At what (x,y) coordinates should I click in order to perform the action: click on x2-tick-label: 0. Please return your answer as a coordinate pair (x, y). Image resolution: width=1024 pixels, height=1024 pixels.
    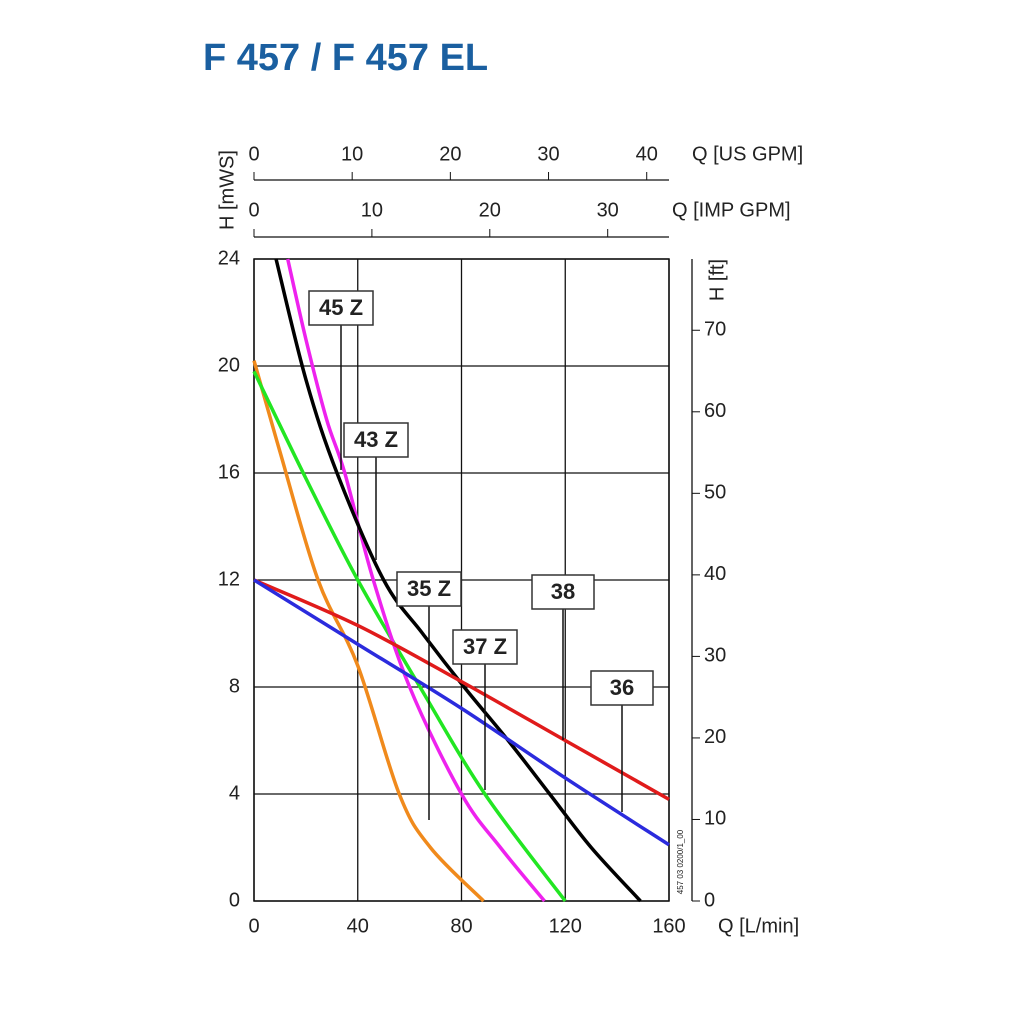
    Looking at the image, I should click on (253, 154).